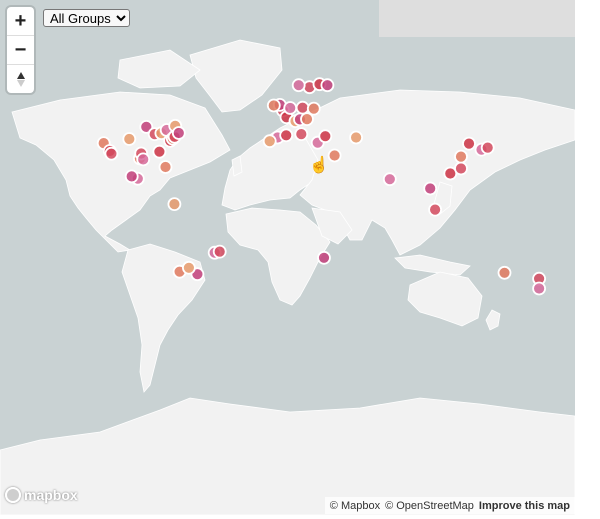  I want to click on land-new-zealand, so click(493, 320).